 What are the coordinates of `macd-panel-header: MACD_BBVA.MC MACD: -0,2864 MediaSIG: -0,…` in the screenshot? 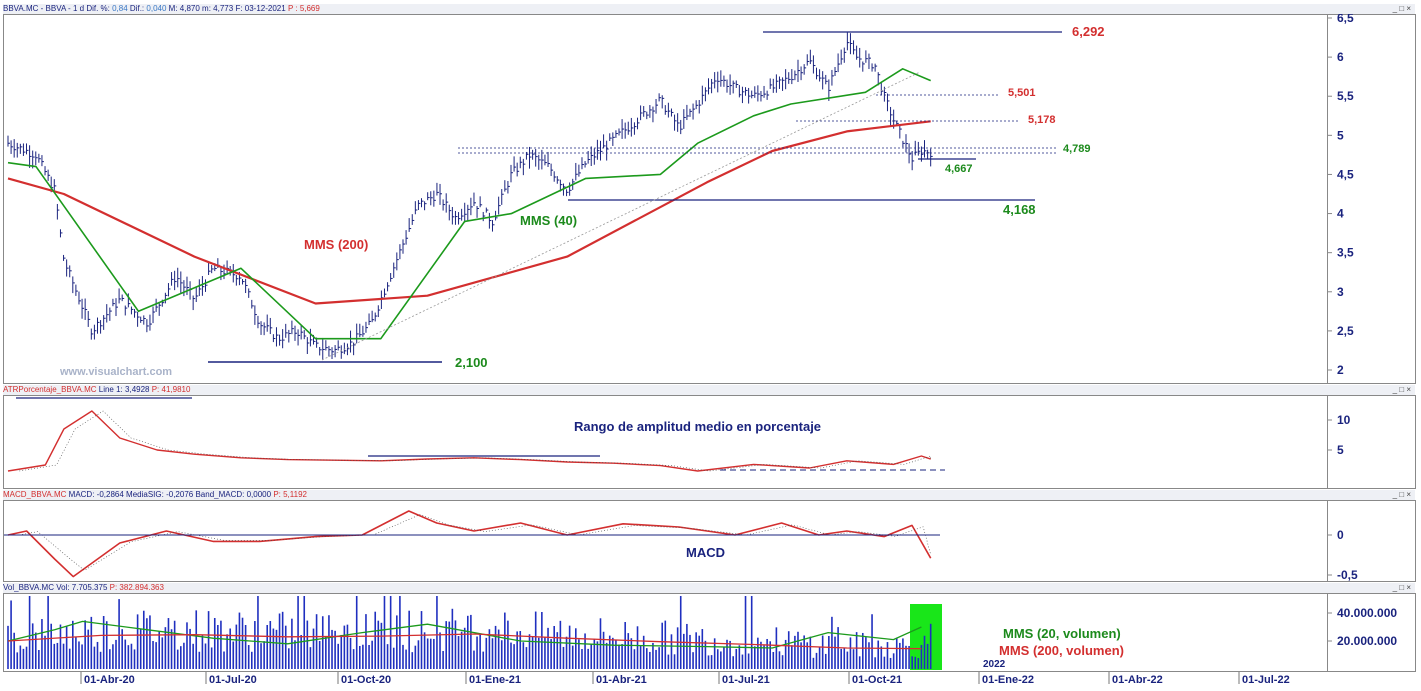 It's located at (709, 495).